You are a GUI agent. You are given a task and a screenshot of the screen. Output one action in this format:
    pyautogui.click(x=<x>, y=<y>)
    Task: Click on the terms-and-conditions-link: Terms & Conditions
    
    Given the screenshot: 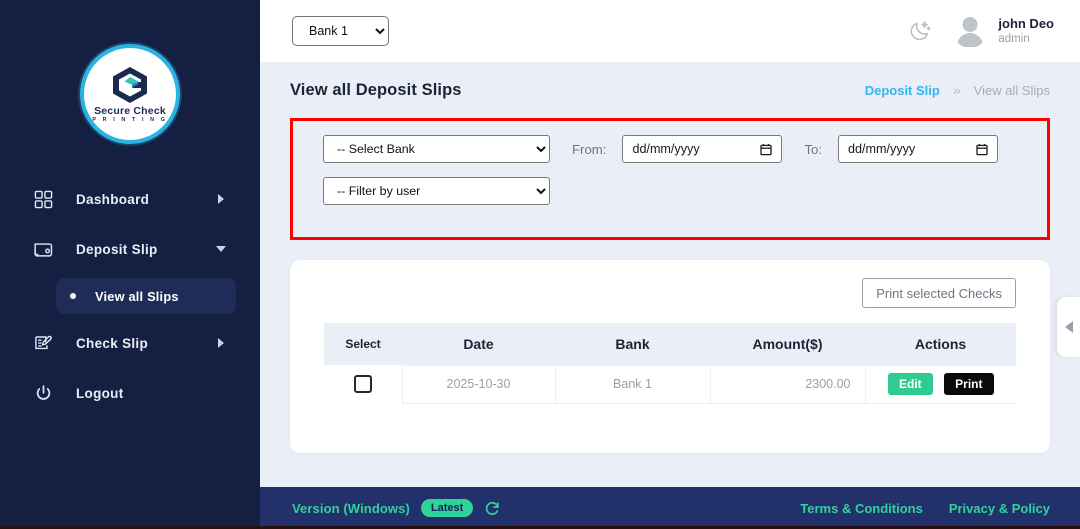 What is the action you would take?
    pyautogui.click(x=861, y=508)
    